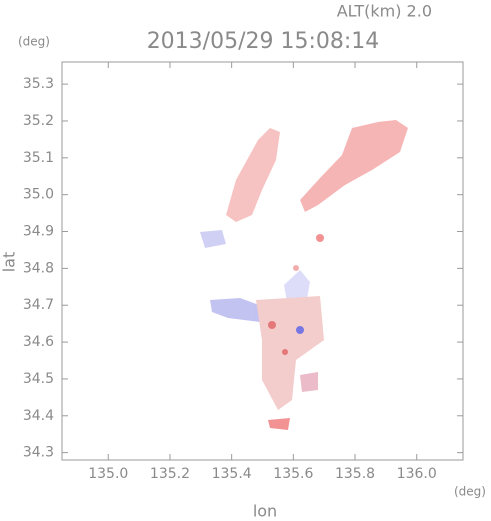 The image size is (491, 521). Describe the element at coordinates (38, 84) in the screenshot. I see `y-tick-label: 35.3` at that location.